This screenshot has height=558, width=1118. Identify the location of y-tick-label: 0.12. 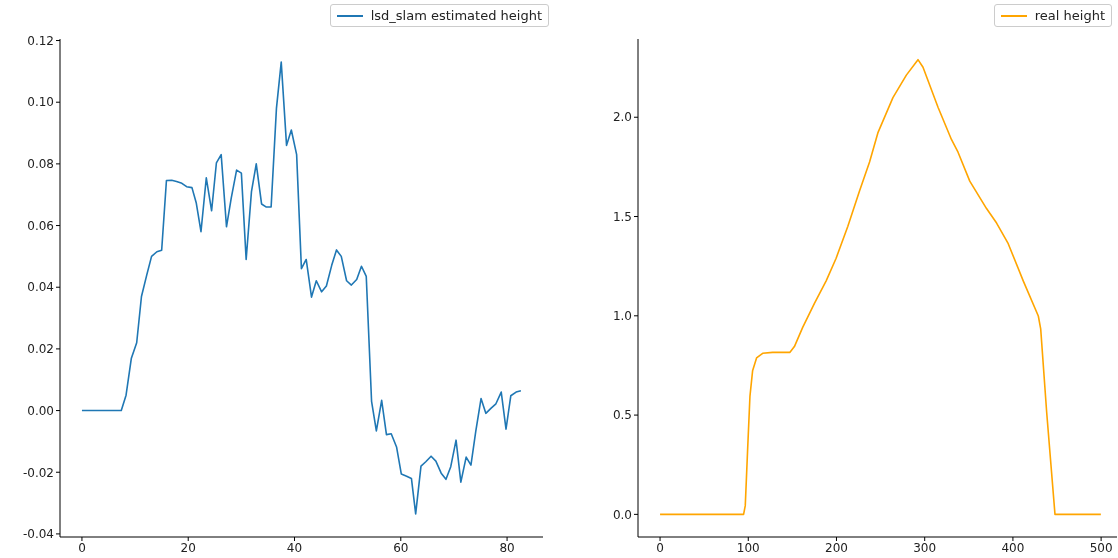
(40, 40).